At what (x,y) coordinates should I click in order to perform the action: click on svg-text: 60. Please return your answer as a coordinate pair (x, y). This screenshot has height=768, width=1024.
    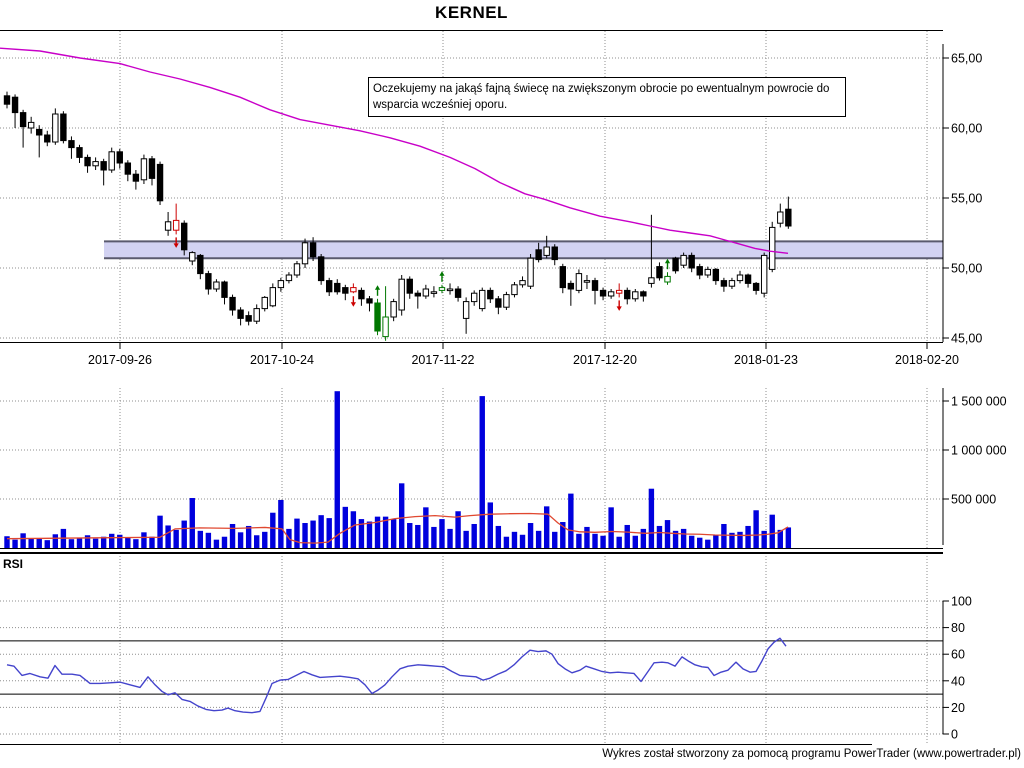
    Looking at the image, I should click on (958, 655).